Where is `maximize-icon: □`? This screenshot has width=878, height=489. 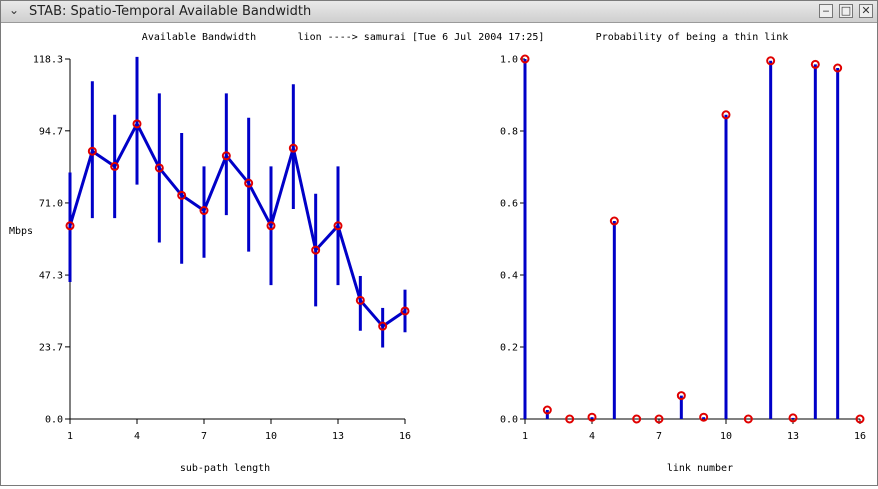
maximize-icon: □ is located at coordinates (846, 11).